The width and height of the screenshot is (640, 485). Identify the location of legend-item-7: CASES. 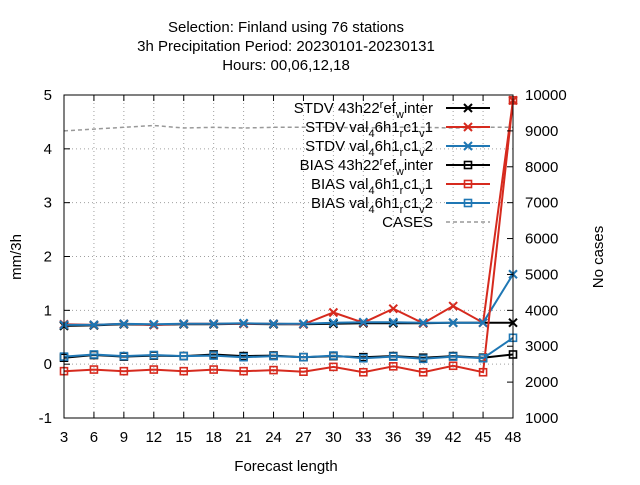
(436, 222).